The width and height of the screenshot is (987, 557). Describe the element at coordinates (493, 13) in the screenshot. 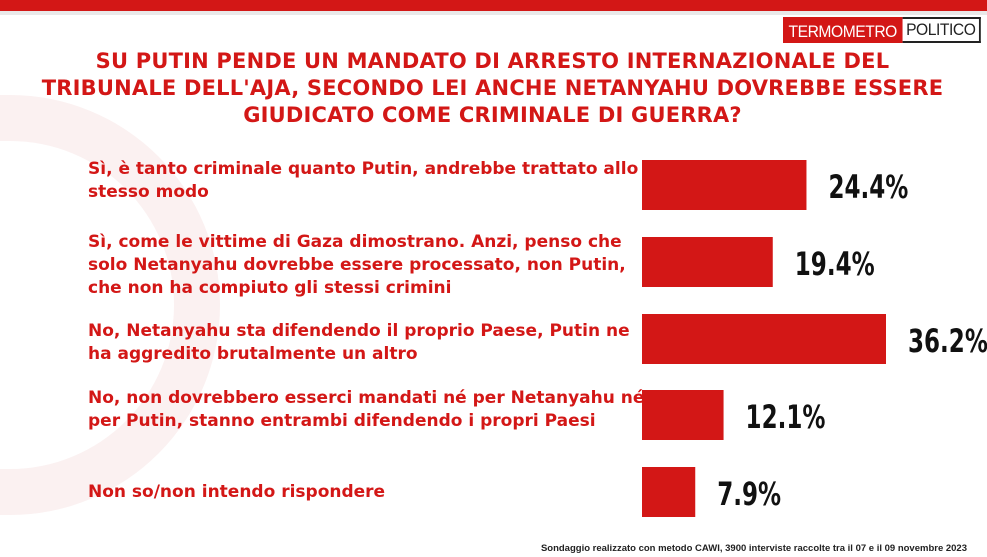

I see `top-bar-shadow` at that location.